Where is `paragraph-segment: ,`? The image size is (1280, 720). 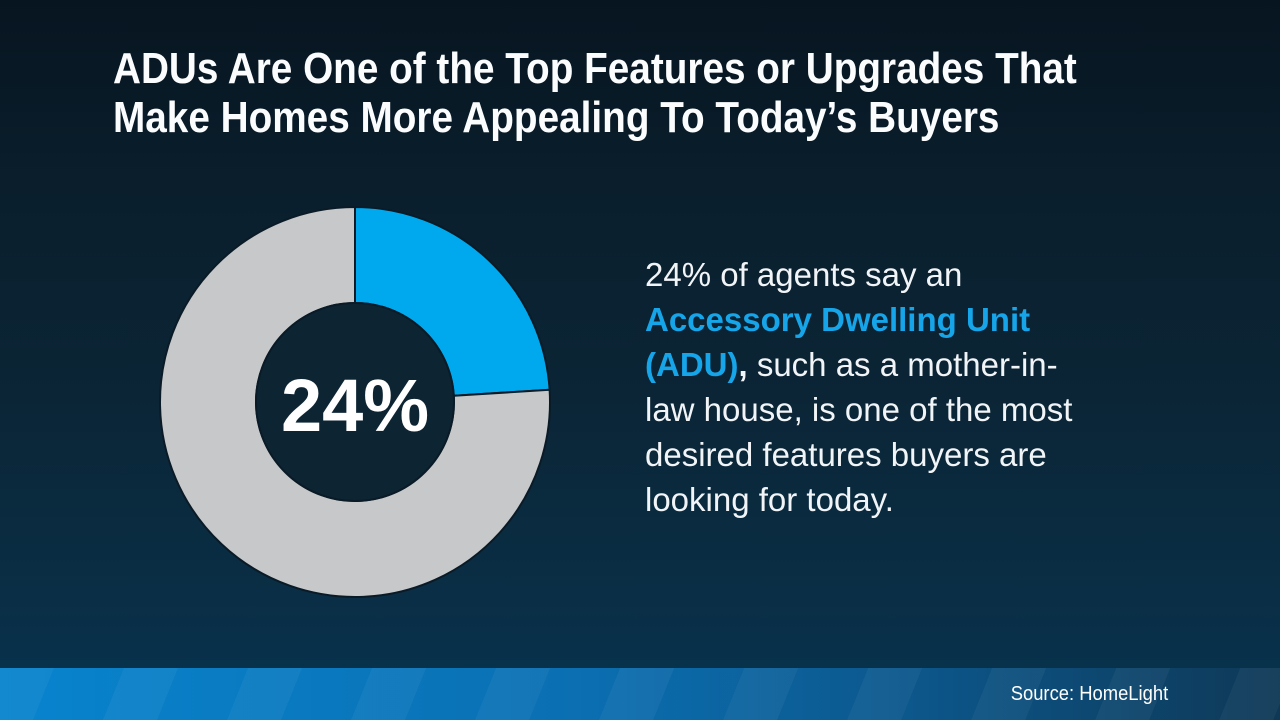
paragraph-segment: , is located at coordinates (743, 364).